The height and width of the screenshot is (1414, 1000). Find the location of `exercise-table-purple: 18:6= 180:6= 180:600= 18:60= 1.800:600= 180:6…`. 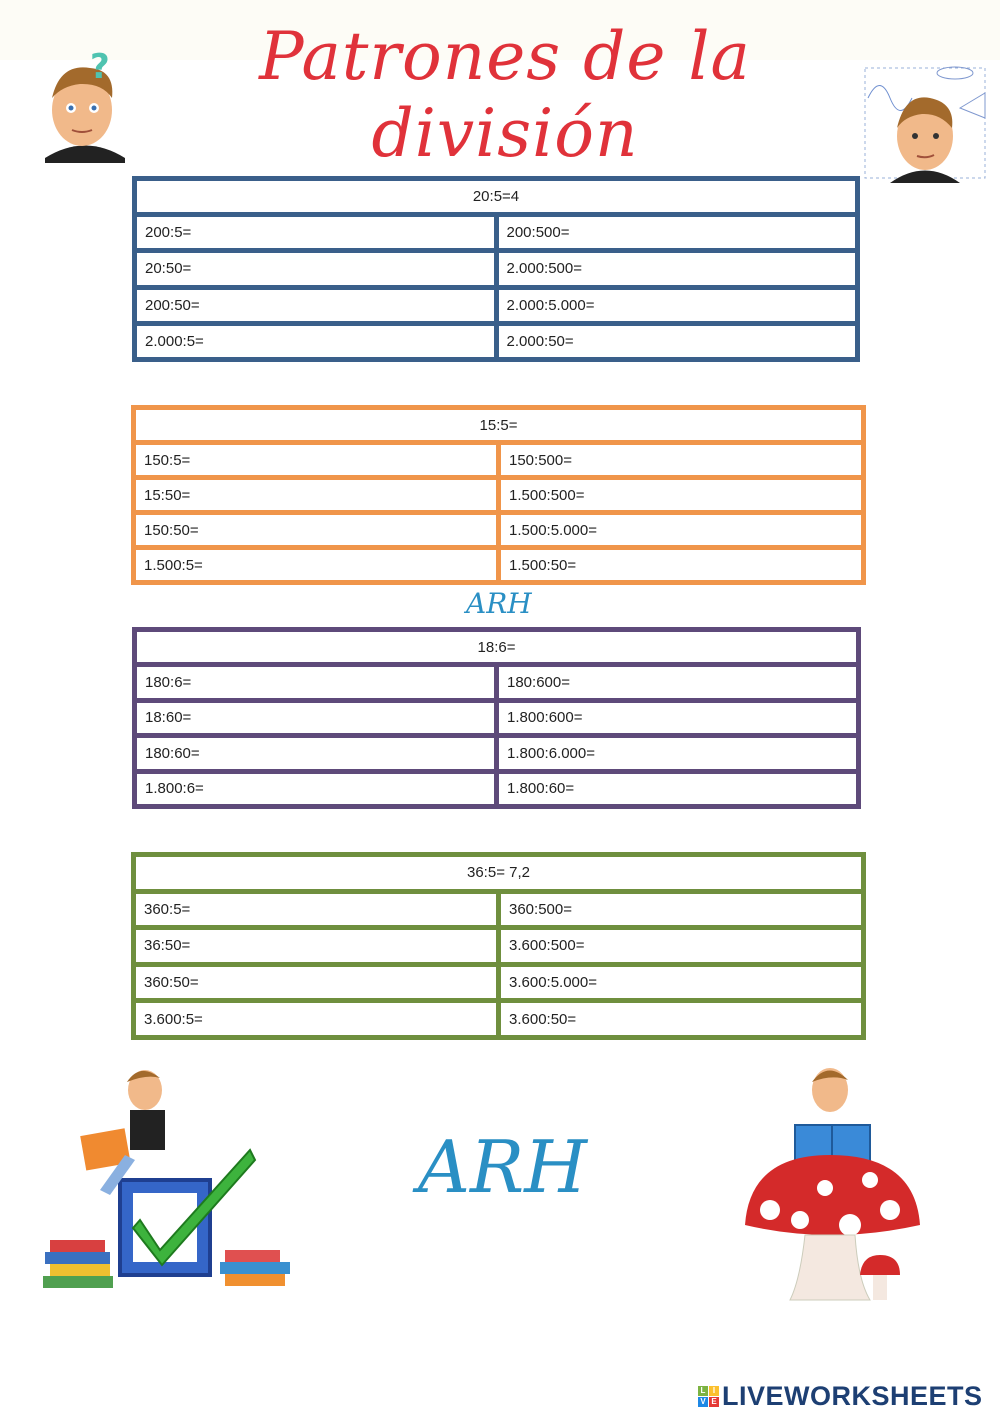

exercise-table-purple: 18:6= 180:6= 180:600= 18:60= 1.800:600= 180:6… is located at coordinates (496, 718).